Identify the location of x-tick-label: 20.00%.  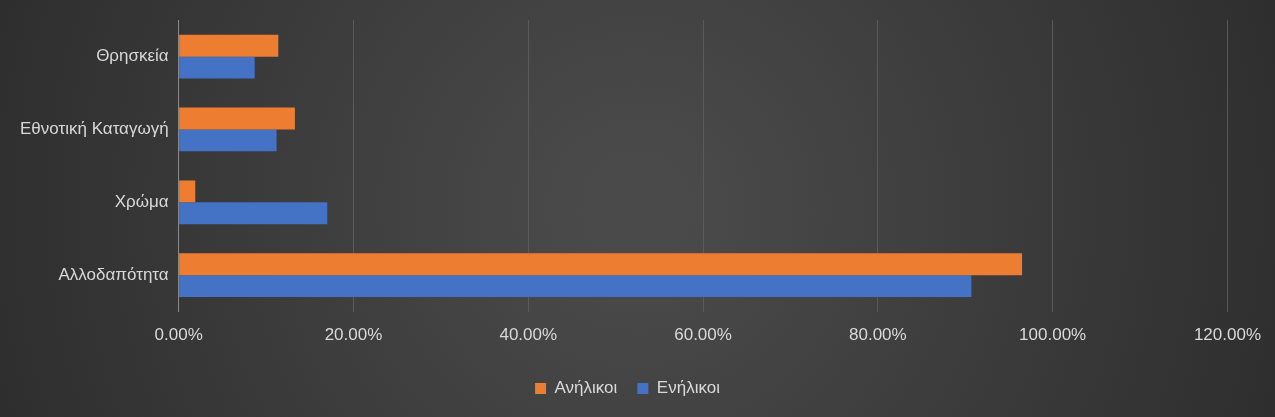
(353, 335).